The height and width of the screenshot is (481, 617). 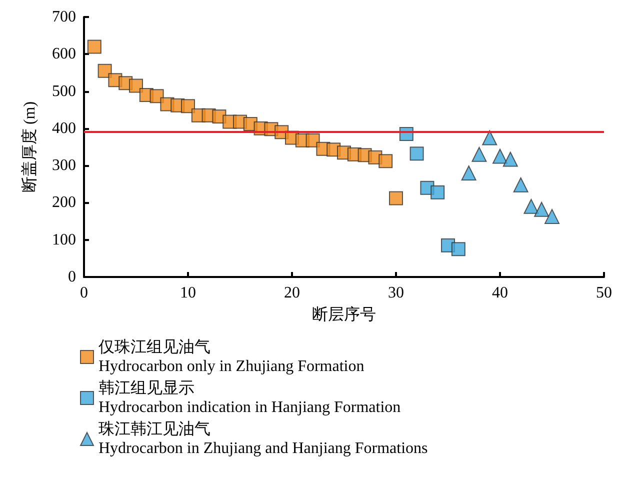 I want to click on y-tick-label: 100, so click(x=64, y=239).